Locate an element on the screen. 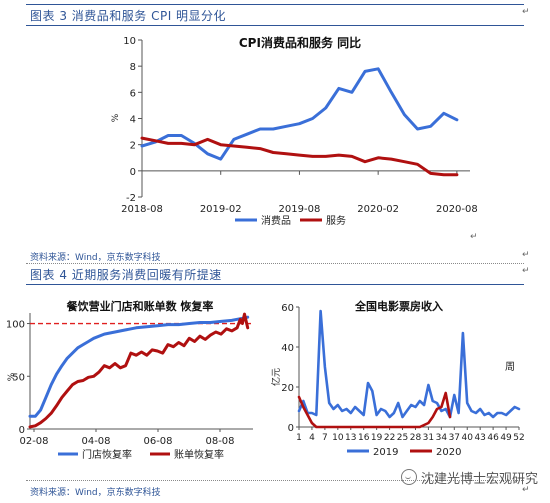 The image size is (550, 503). y-tick-label: 20 is located at coordinates (287, 388).